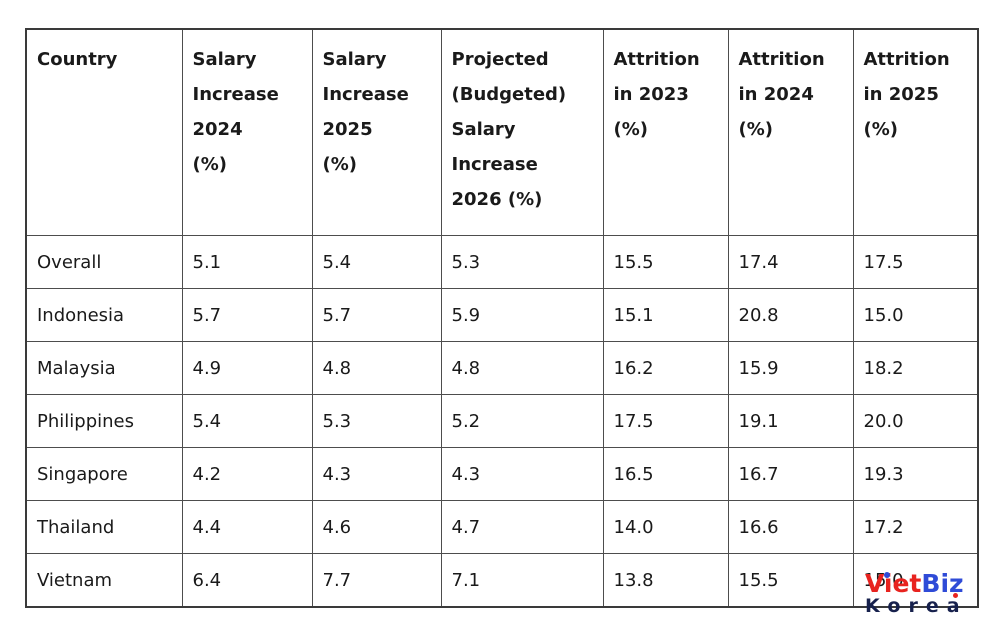  I want to click on column-header-country: Country, so click(104, 132).